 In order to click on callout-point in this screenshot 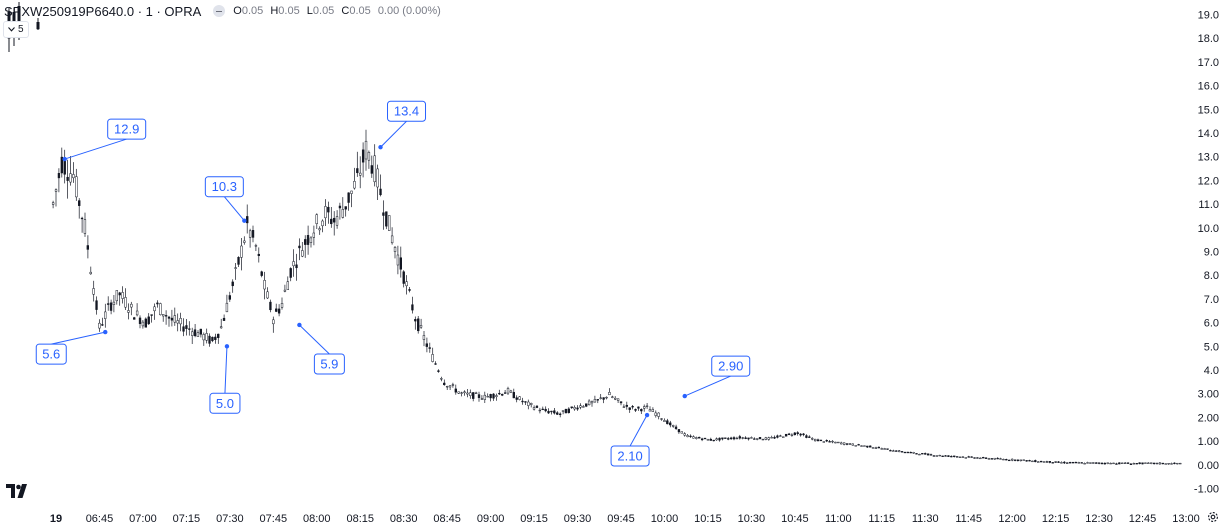, I will do `click(647, 415)`.